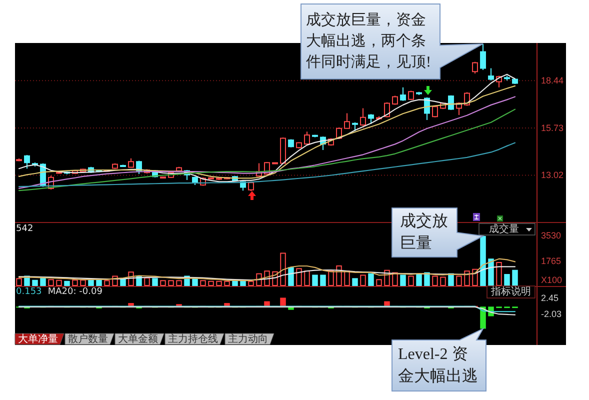  I want to click on y-tick-label: 18.44, so click(552, 81).